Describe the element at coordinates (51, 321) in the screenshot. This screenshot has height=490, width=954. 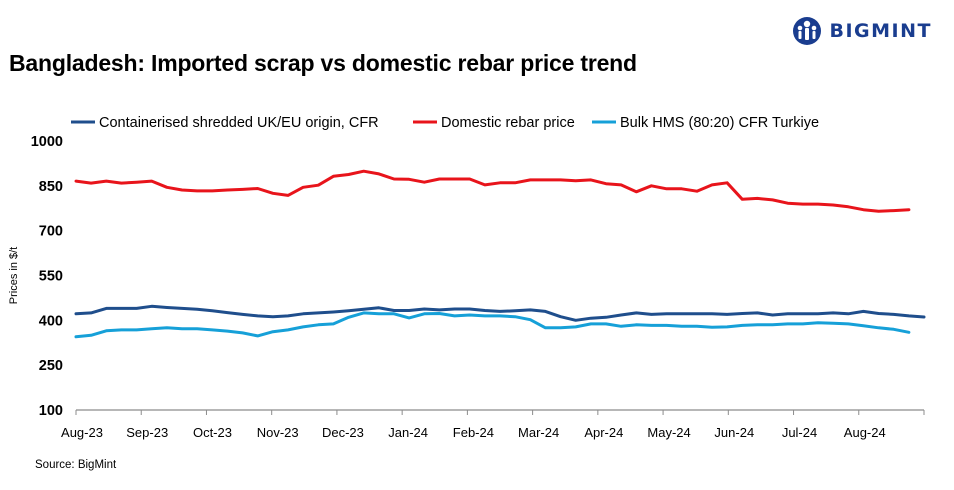
I see `y-tick-label: 400` at that location.